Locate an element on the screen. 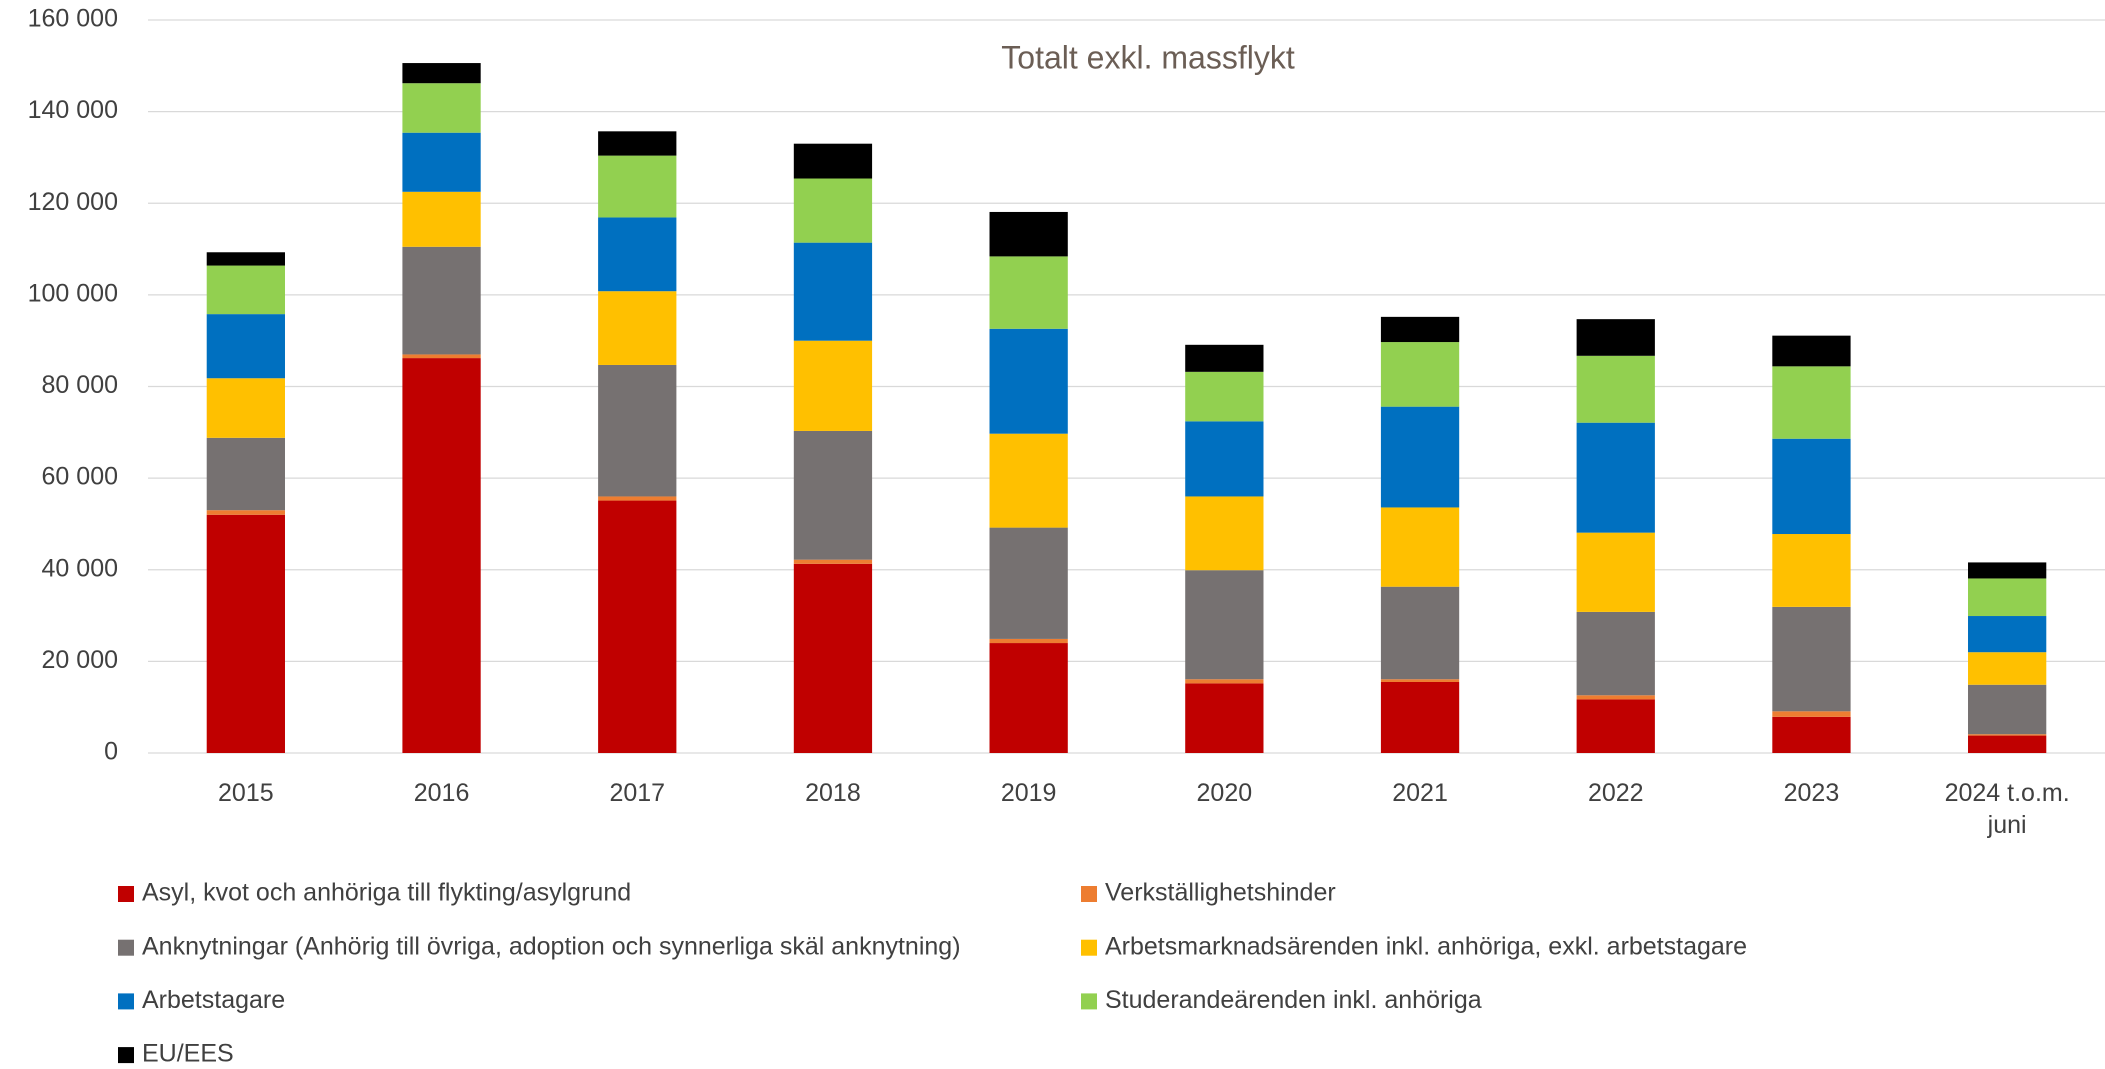  x-tick-label: 2023 is located at coordinates (1811, 793).